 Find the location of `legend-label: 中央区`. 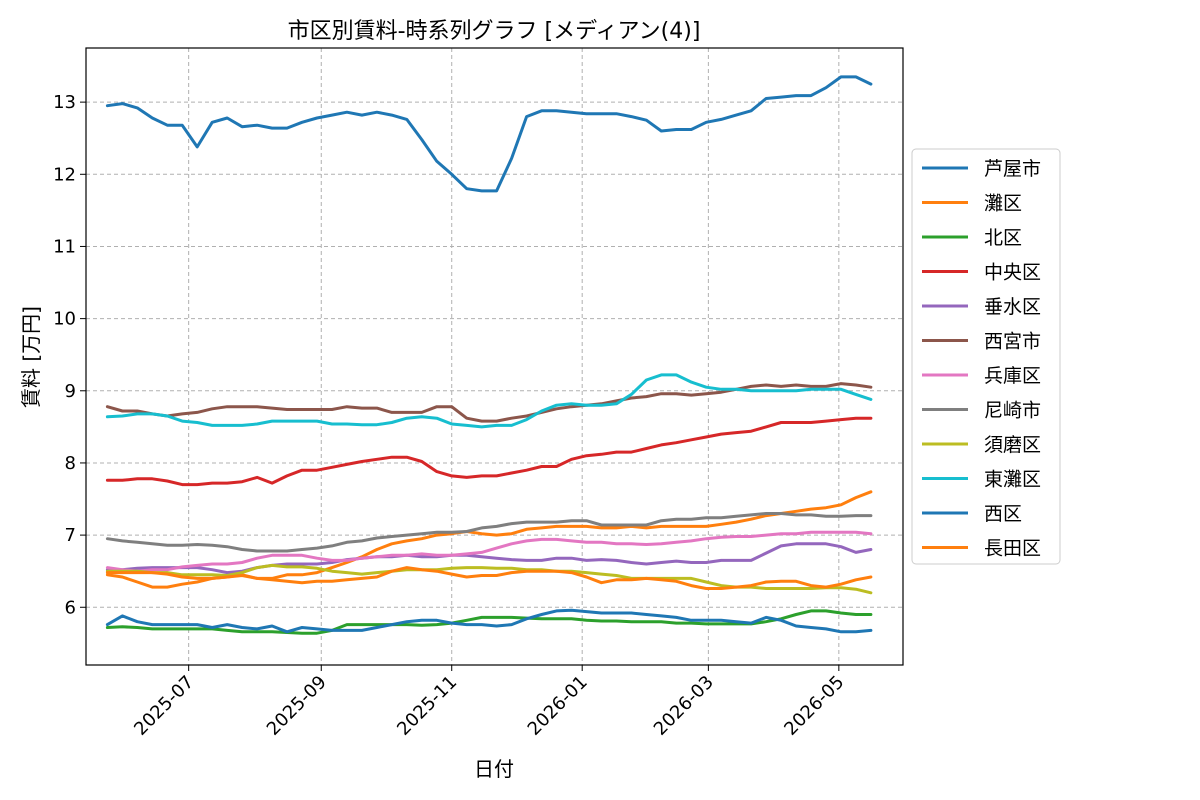

legend-label: 中央区 is located at coordinates (1012, 273).